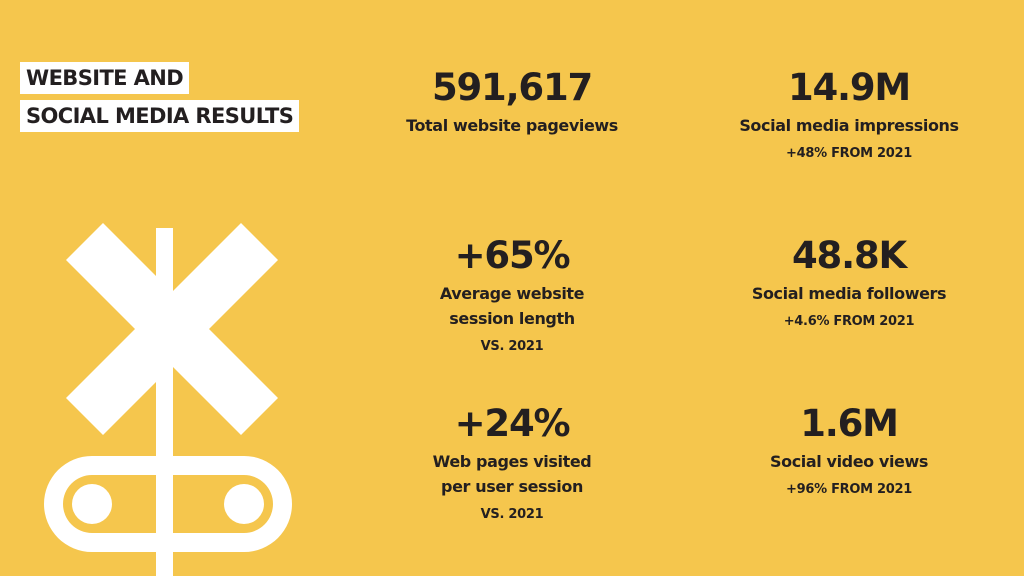 Image resolution: width=1024 pixels, height=576 pixels. Describe the element at coordinates (105, 78) in the screenshot. I see `page-title-line-1: WEBSITE AND` at that location.